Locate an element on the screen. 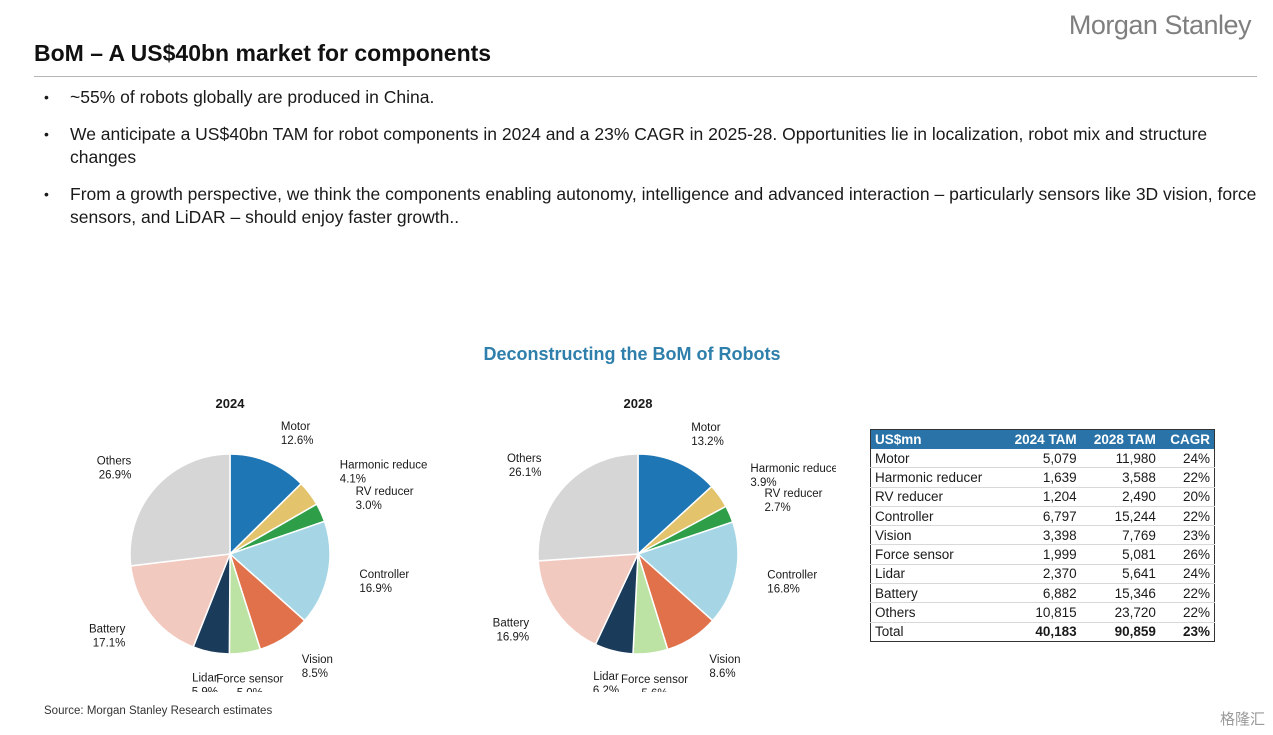 Image resolution: width=1273 pixels, height=735 pixels. table-row: Force sensor 1,999 5,081 26% is located at coordinates (1042, 554).